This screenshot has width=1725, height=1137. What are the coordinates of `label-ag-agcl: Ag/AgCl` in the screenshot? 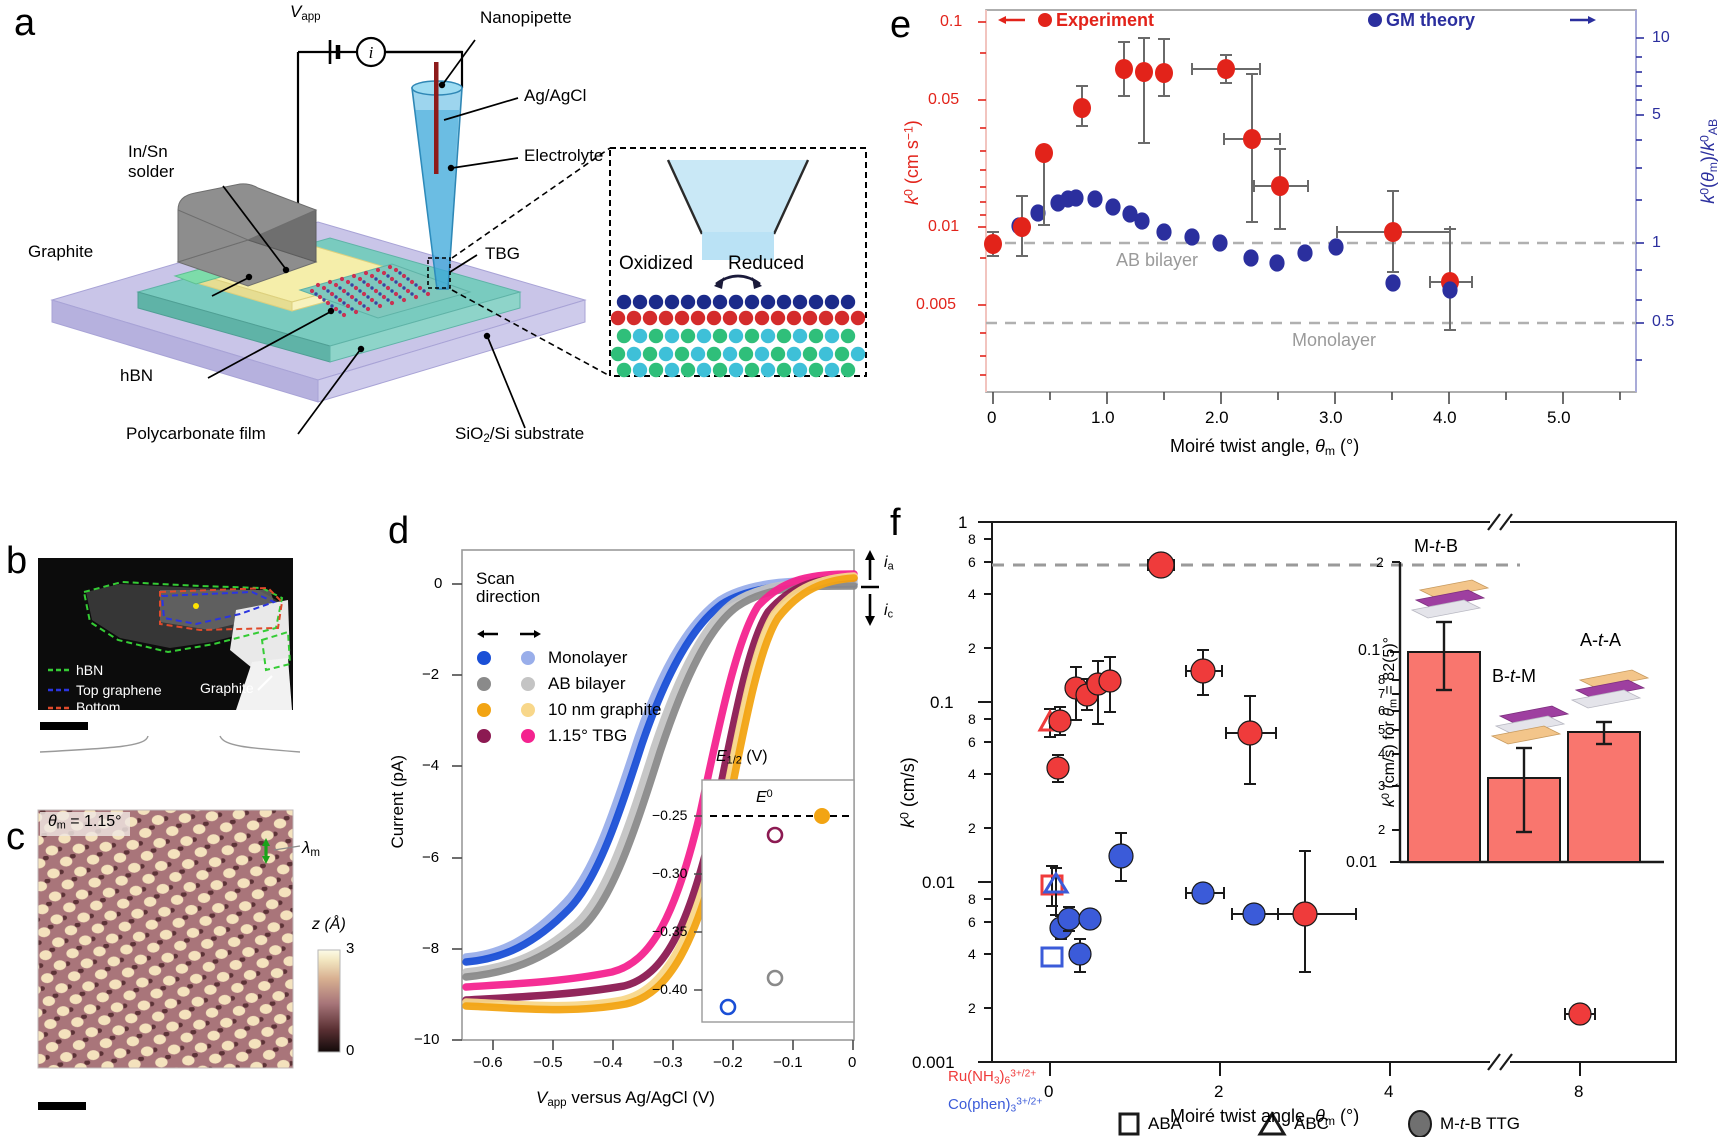 It's located at (555, 95).